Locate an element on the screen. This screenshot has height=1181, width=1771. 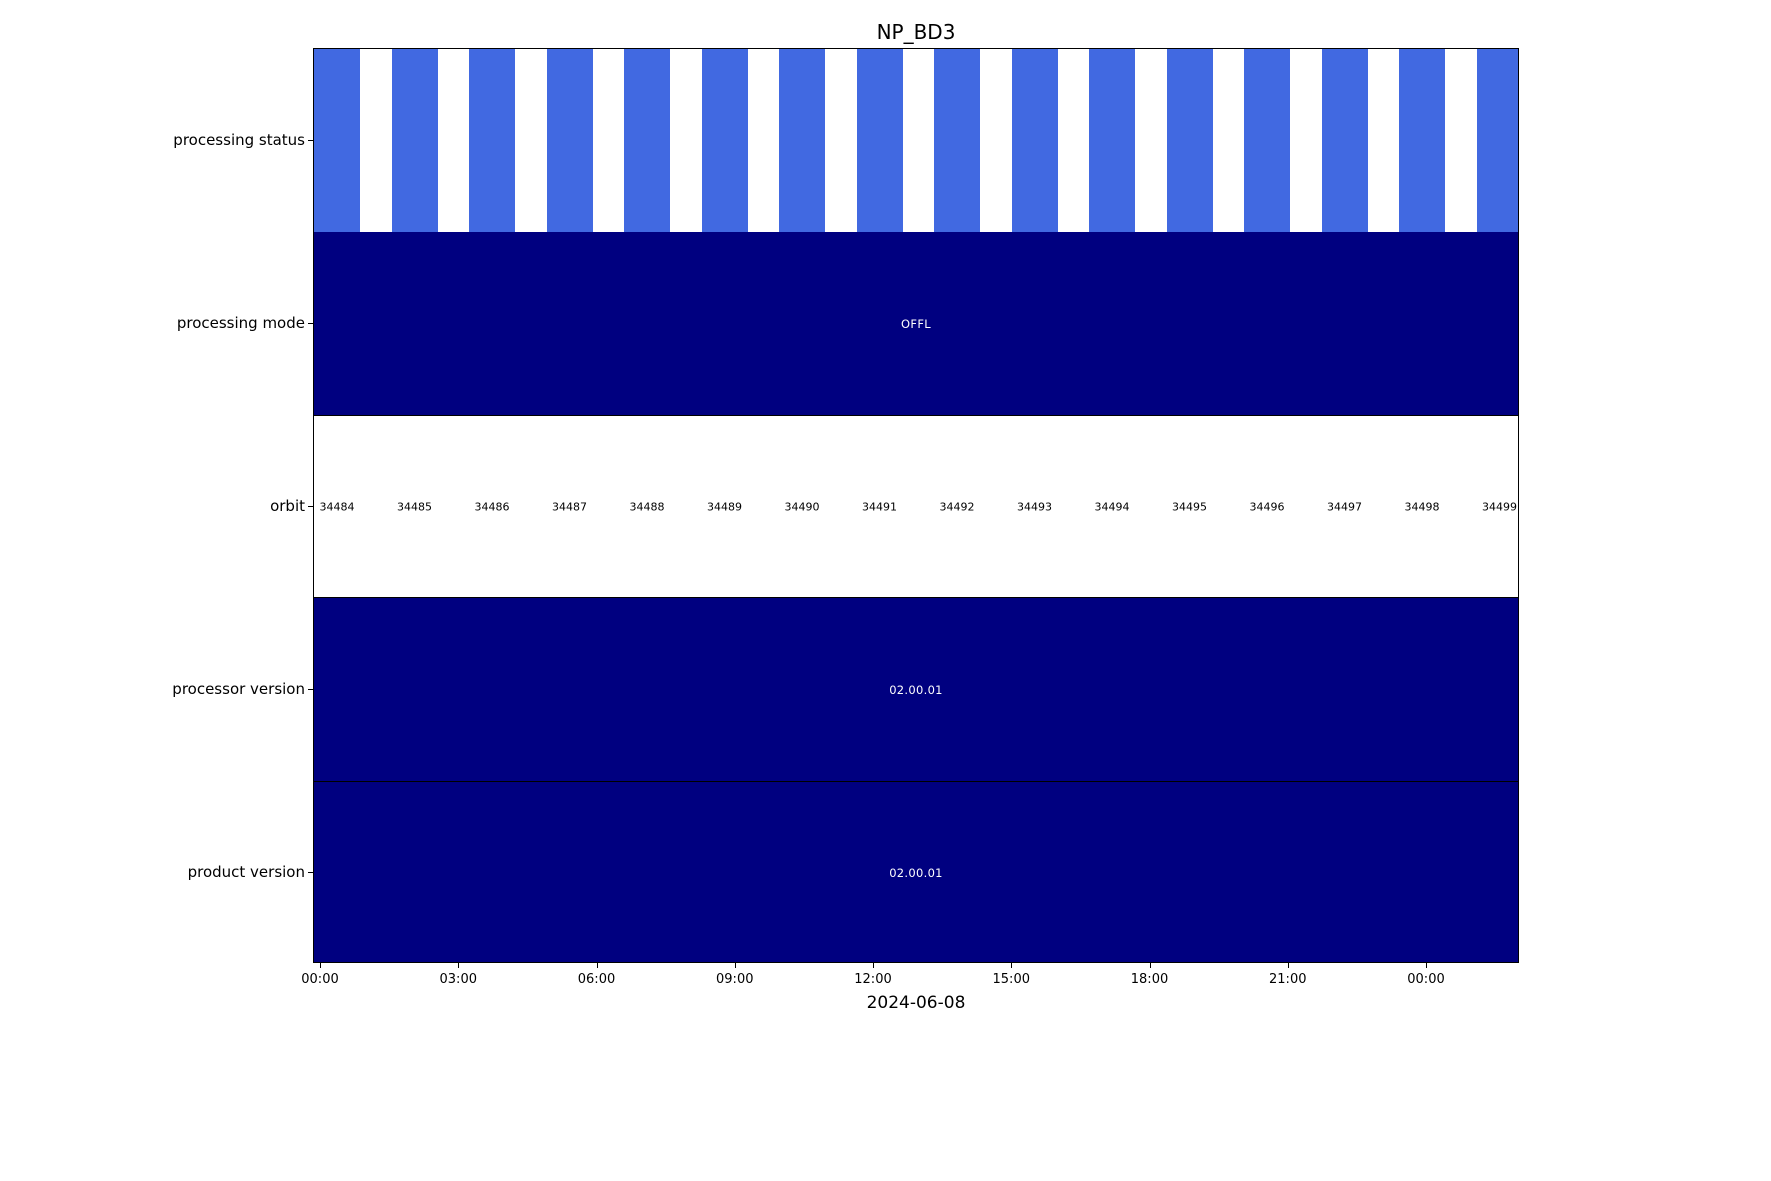
x-tick-label: 15:00 is located at coordinates (1011, 979).